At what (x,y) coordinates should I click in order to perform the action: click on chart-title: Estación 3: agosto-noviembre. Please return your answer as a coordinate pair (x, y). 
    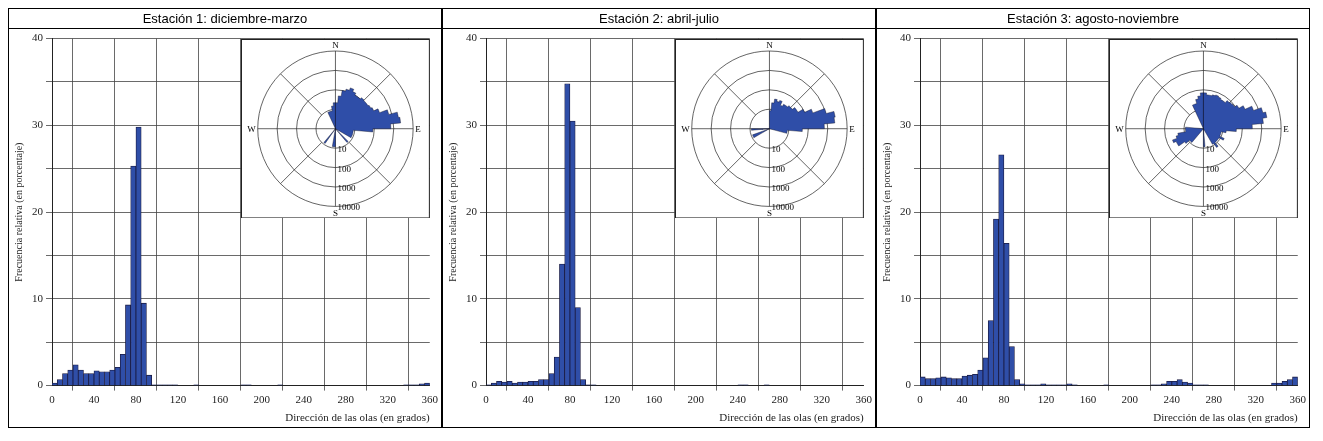
    Looking at the image, I should click on (1093, 19).